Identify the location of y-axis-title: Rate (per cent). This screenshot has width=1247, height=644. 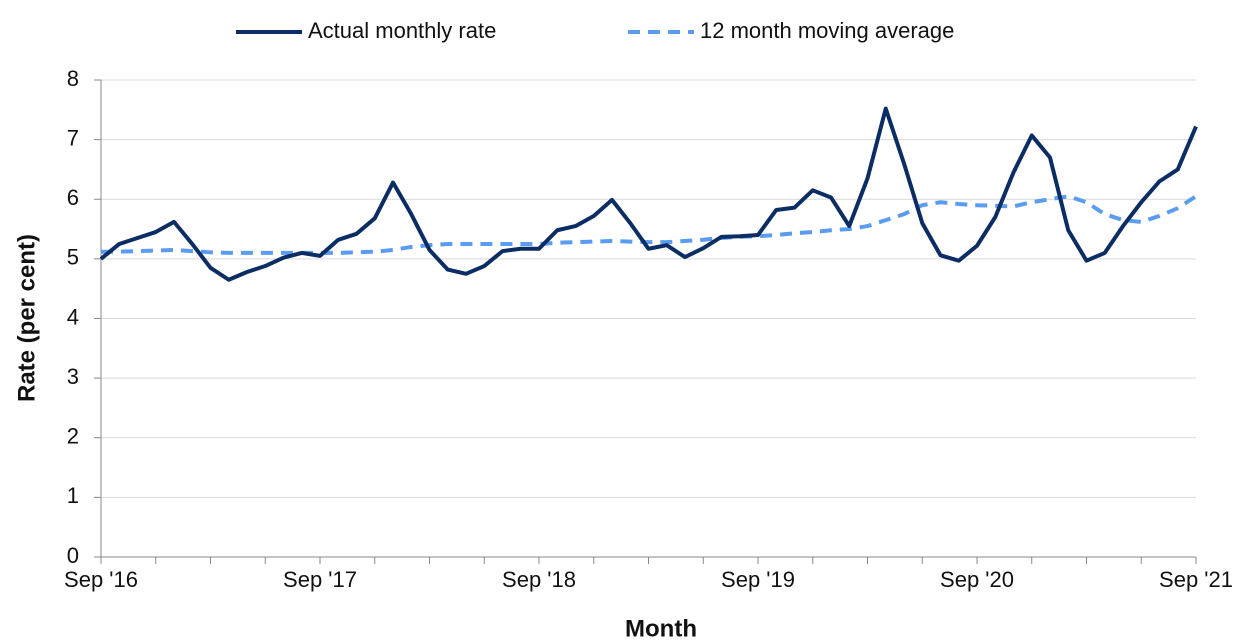
(26, 318).